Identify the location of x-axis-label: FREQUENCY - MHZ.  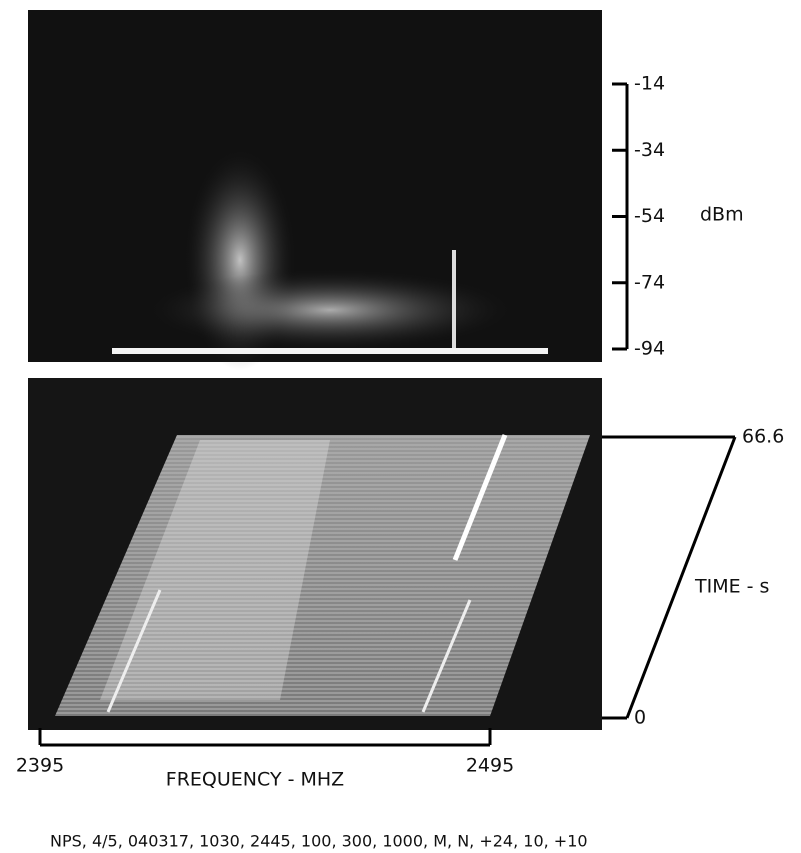
(255, 780).